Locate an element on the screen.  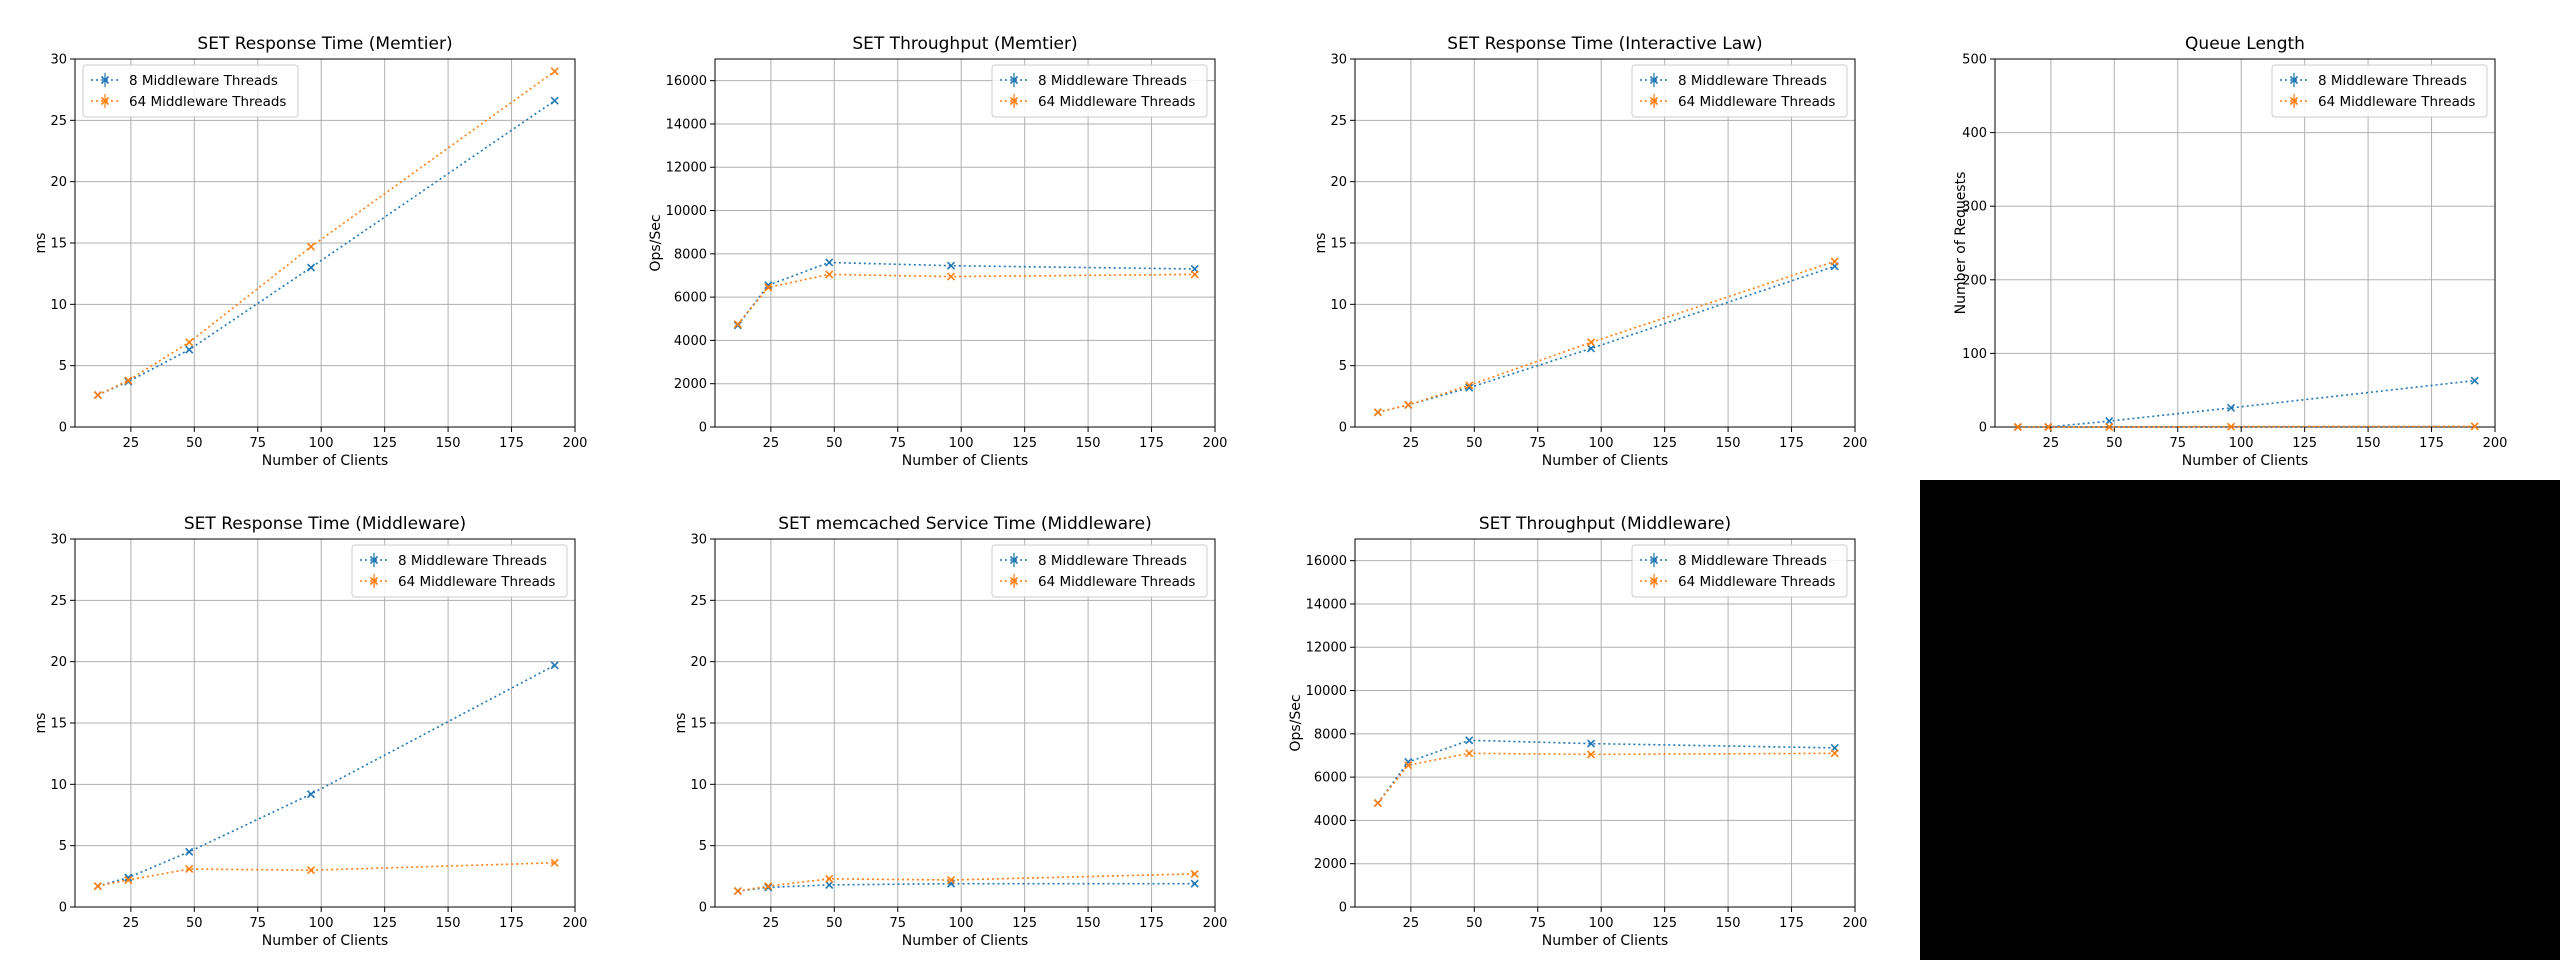
x-tick-label: 200 is located at coordinates (1215, 443).